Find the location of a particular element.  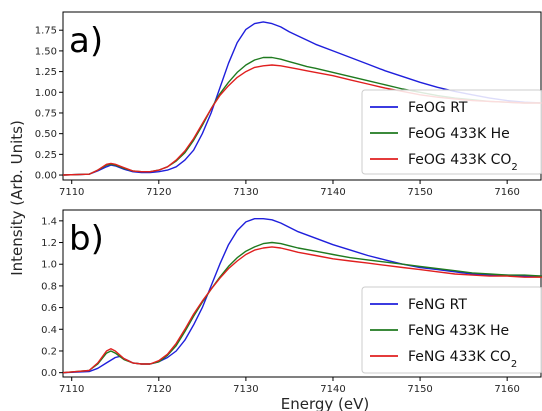

y-tick-label: 0.0 is located at coordinates (49, 373).